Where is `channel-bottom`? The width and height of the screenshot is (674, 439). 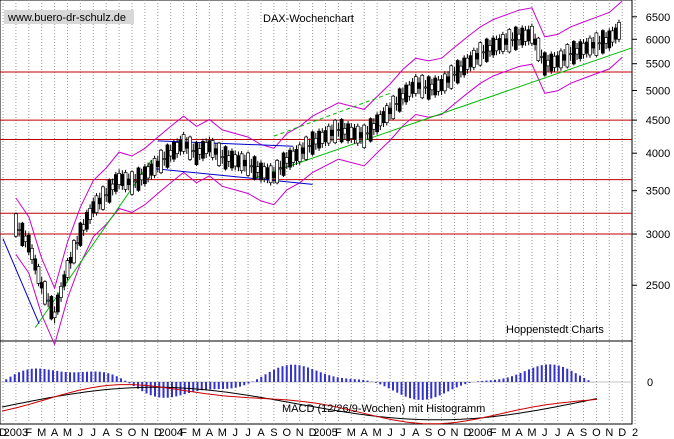
channel-bottom is located at coordinates (232, 176).